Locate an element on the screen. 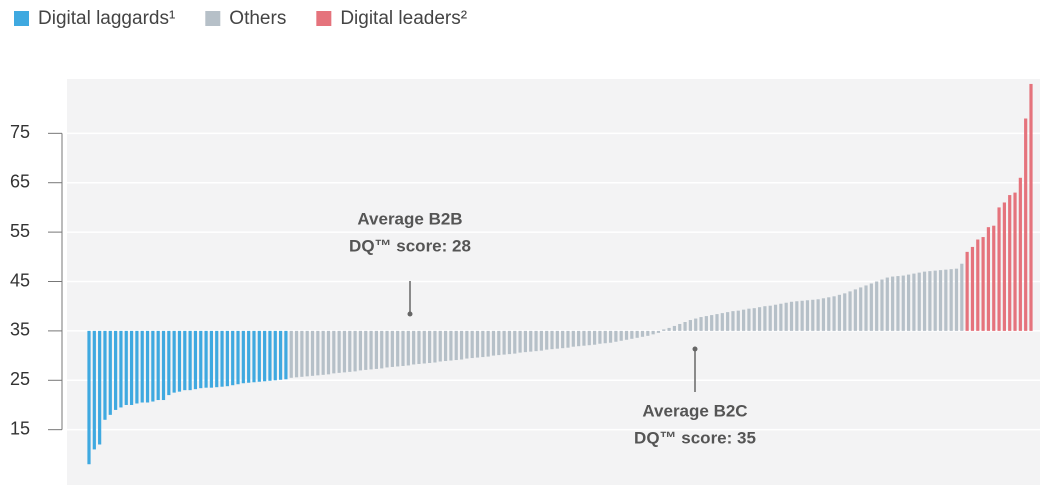 The height and width of the screenshot is (487, 1041). y-tick-label: 45 is located at coordinates (20, 280).